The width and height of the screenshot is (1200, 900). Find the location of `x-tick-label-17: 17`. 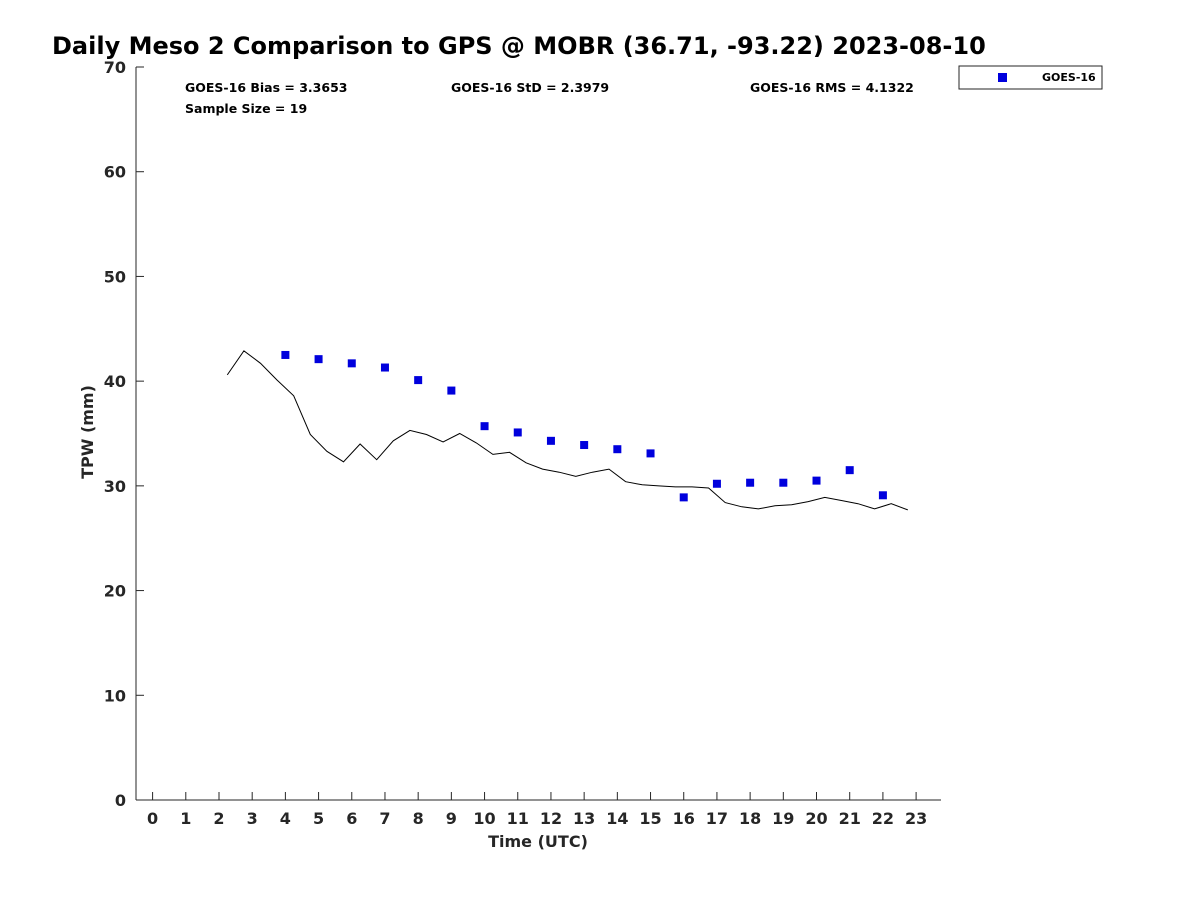

x-tick-label-17: 17 is located at coordinates (717, 818).